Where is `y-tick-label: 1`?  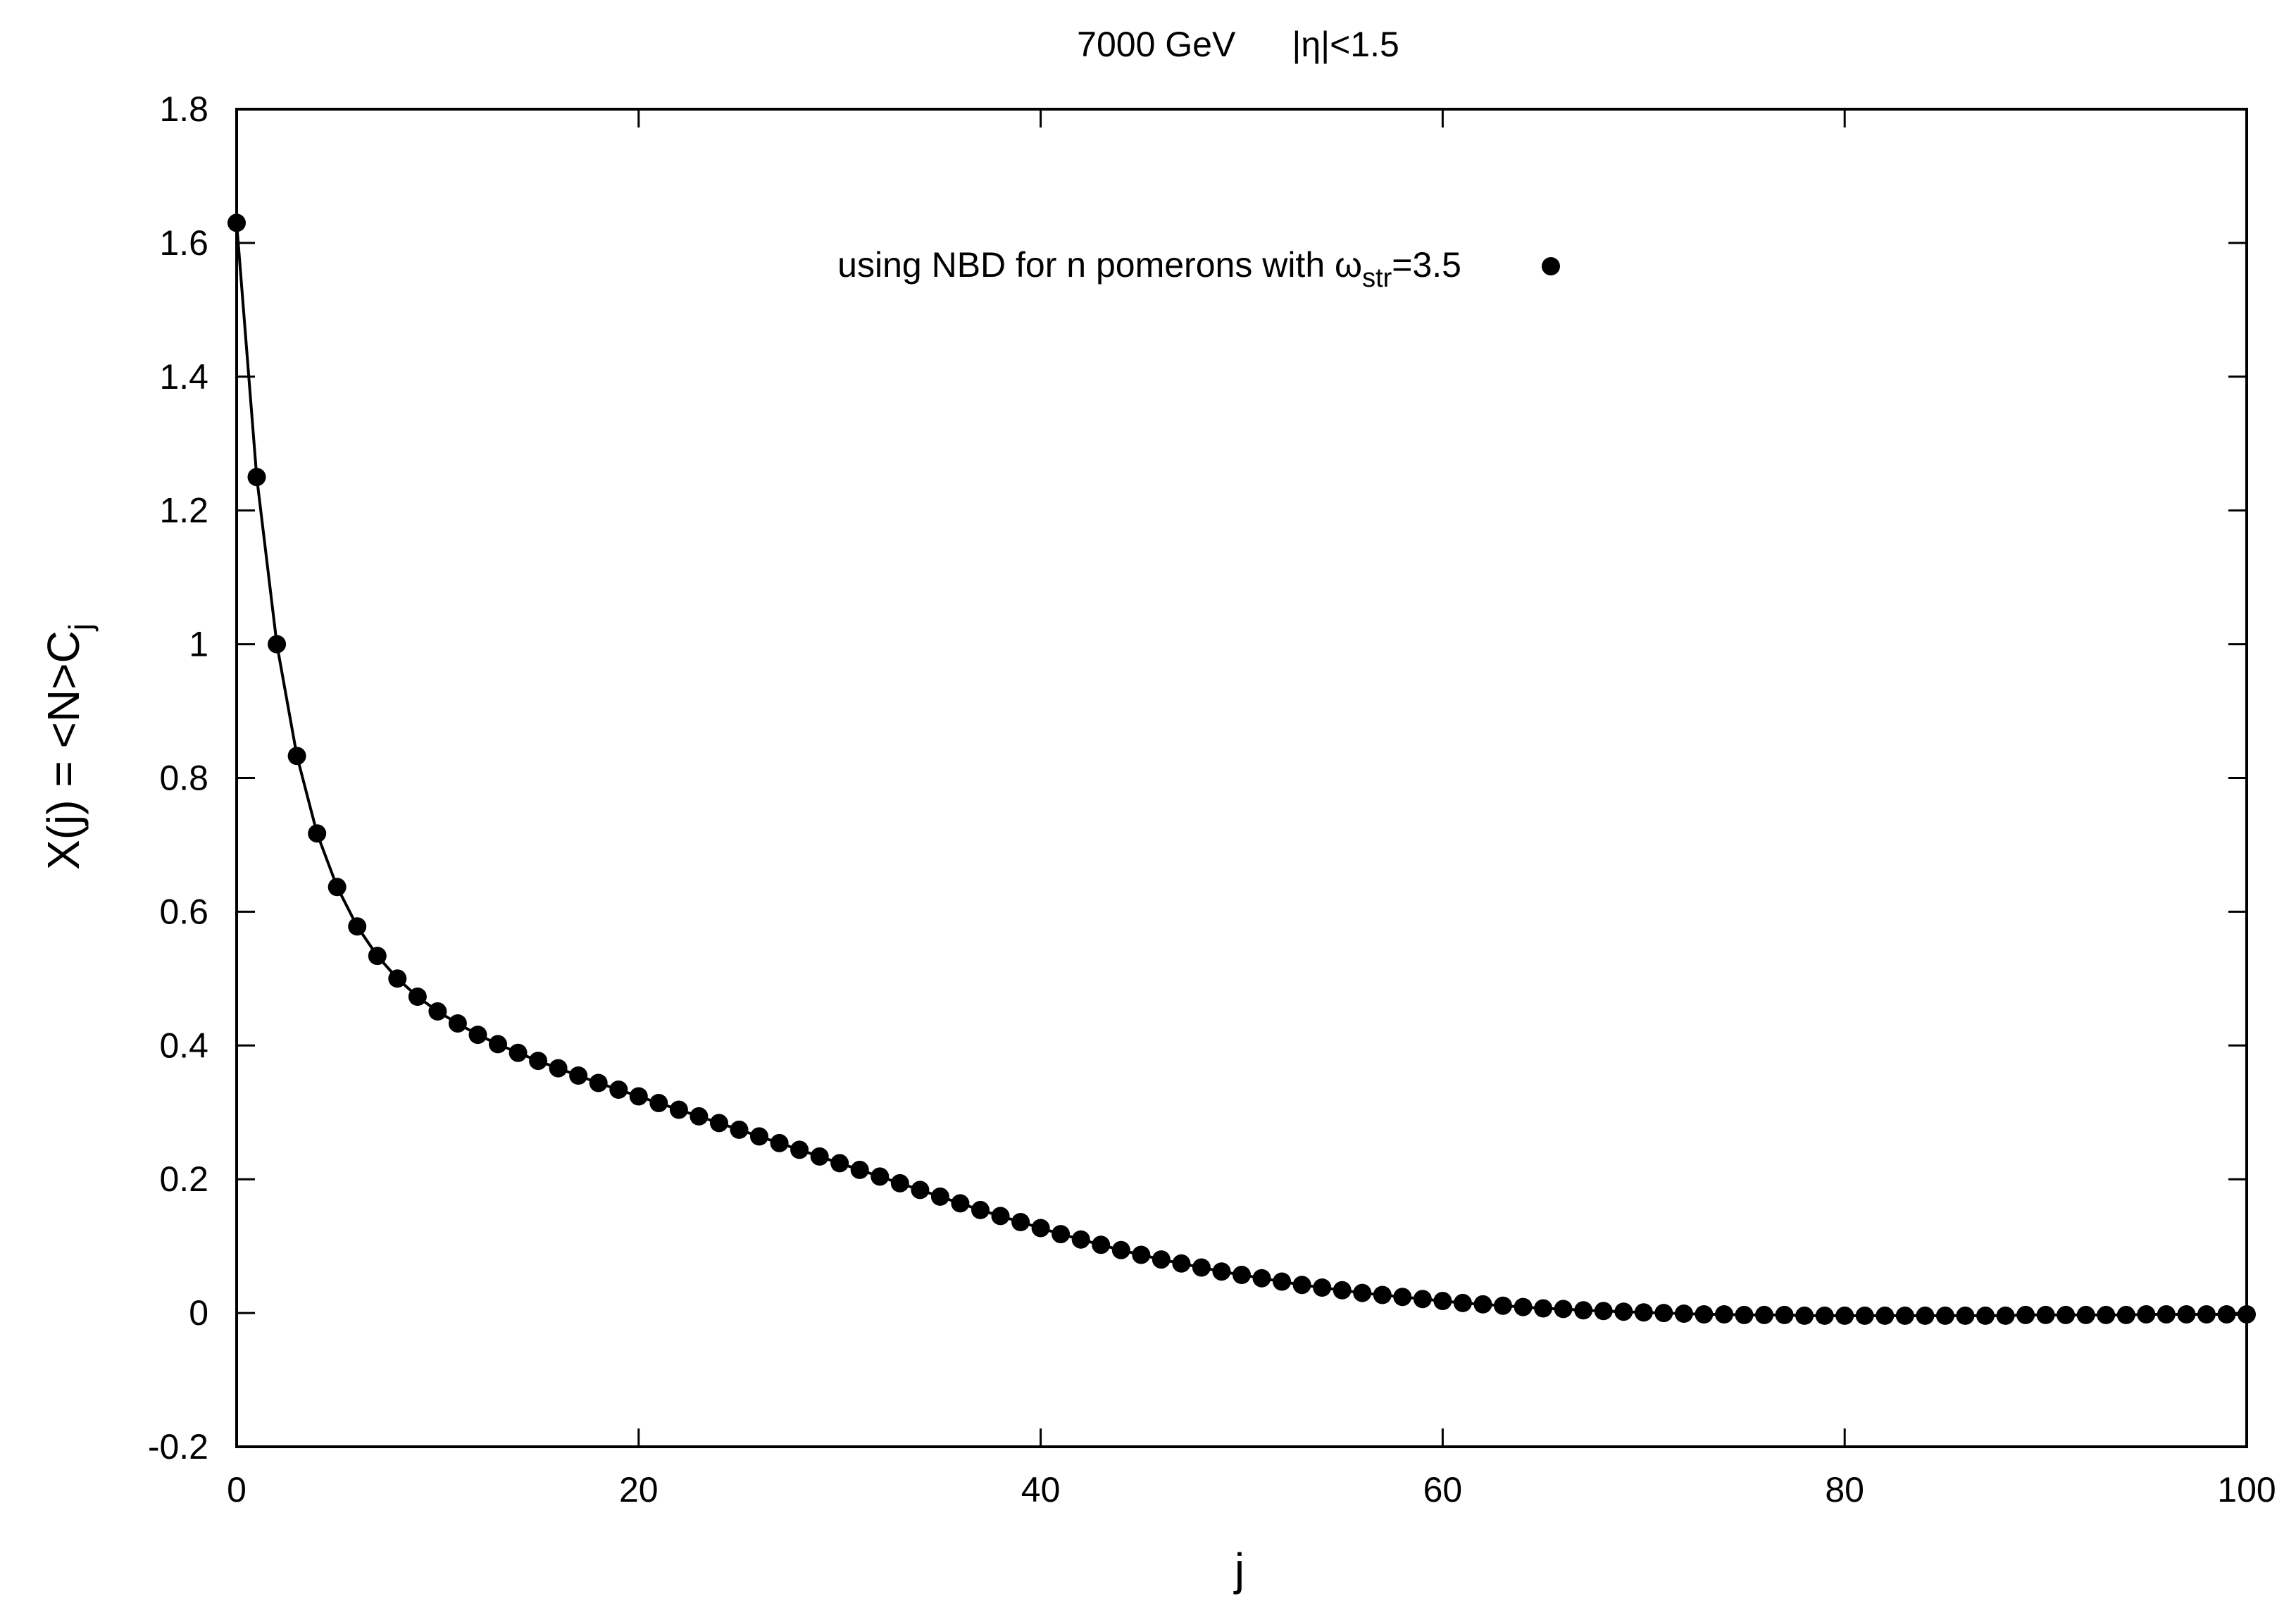
y-tick-label: 1 is located at coordinates (199, 644).